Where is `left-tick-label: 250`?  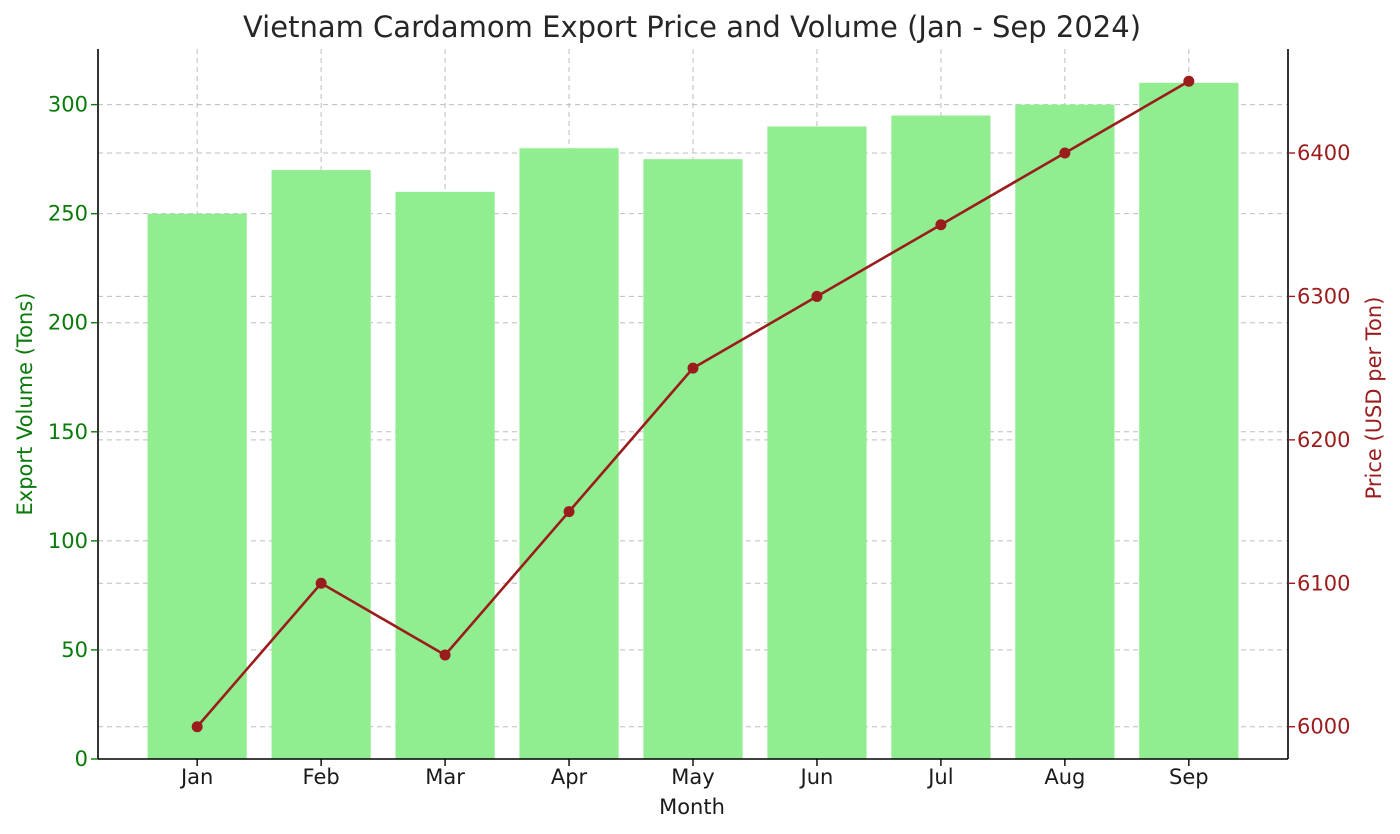
left-tick-label: 250 is located at coordinates (68, 214).